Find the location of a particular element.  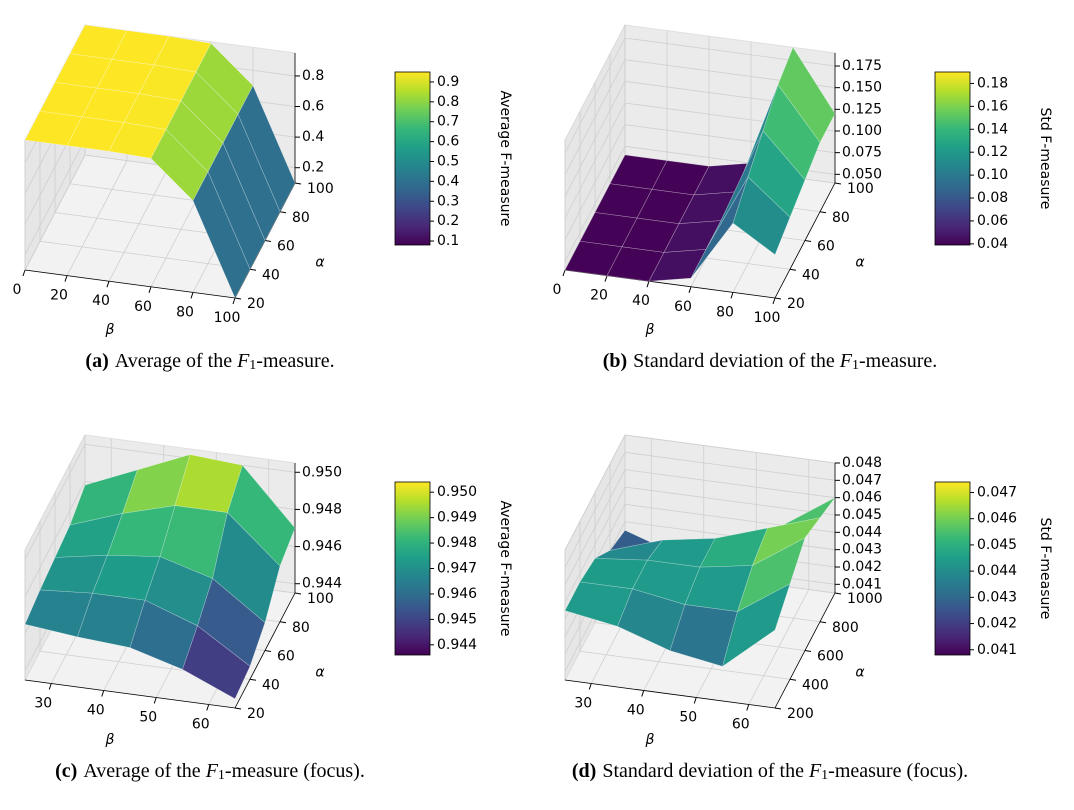

colorbar-tick-label: 0.948 is located at coordinates (457, 543).